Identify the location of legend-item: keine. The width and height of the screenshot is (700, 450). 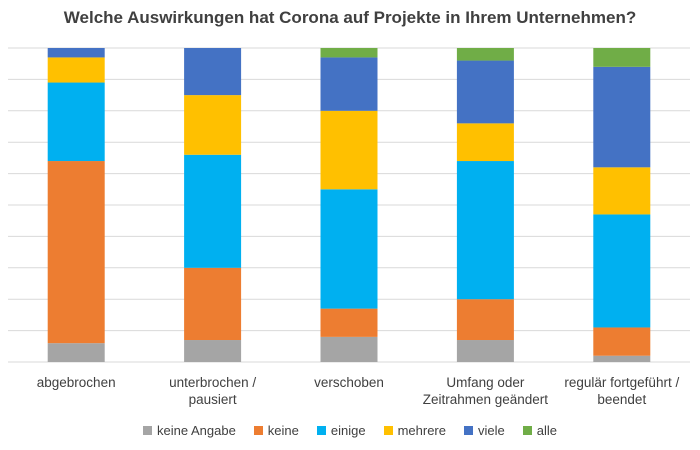
(276, 430).